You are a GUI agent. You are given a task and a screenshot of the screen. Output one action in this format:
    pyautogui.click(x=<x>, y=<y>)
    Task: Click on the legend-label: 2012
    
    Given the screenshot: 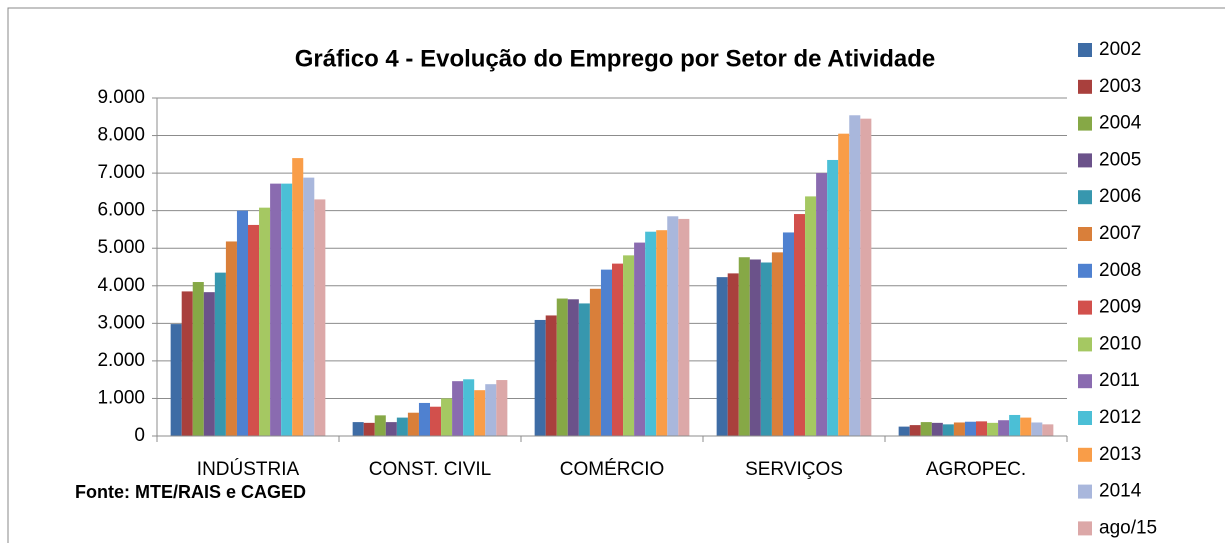 What is the action you would take?
    pyautogui.click(x=1120, y=417)
    